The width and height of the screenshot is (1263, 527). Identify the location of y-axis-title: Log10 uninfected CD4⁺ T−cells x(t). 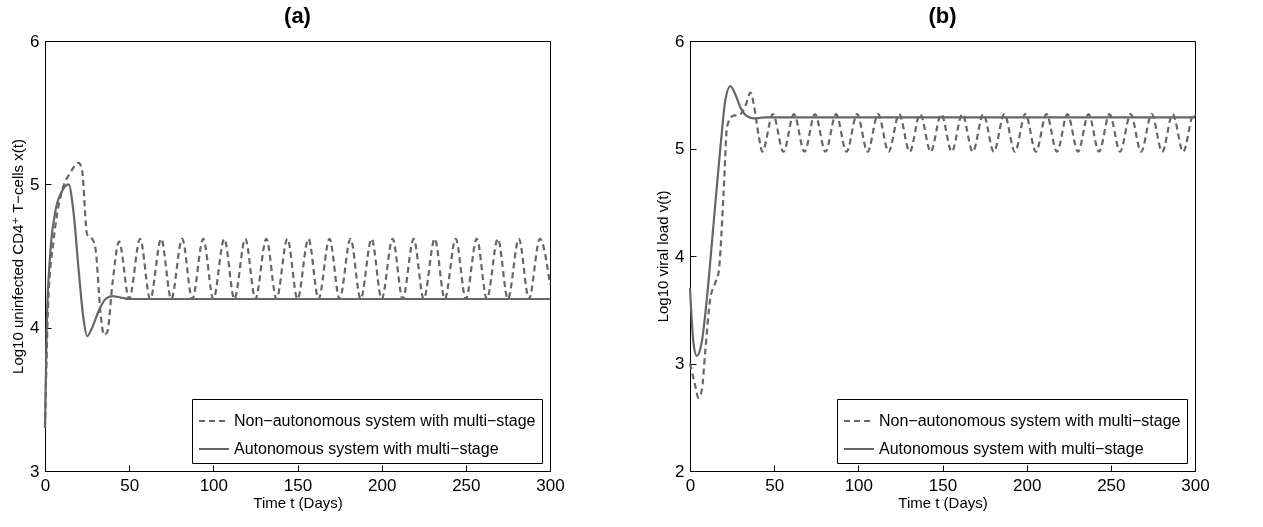
(18, 256).